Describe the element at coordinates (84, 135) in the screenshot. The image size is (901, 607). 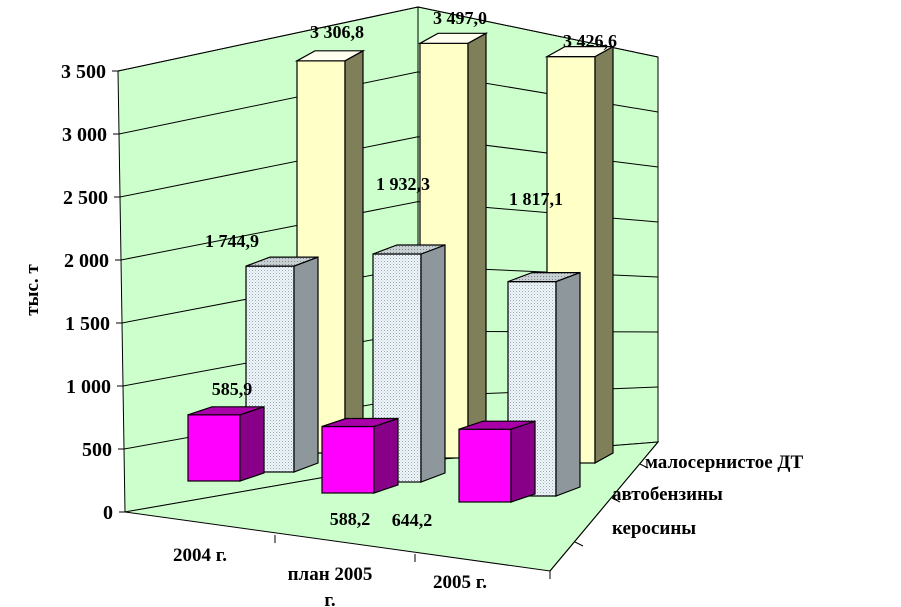
I see `y-tick-label: 3 000` at that location.